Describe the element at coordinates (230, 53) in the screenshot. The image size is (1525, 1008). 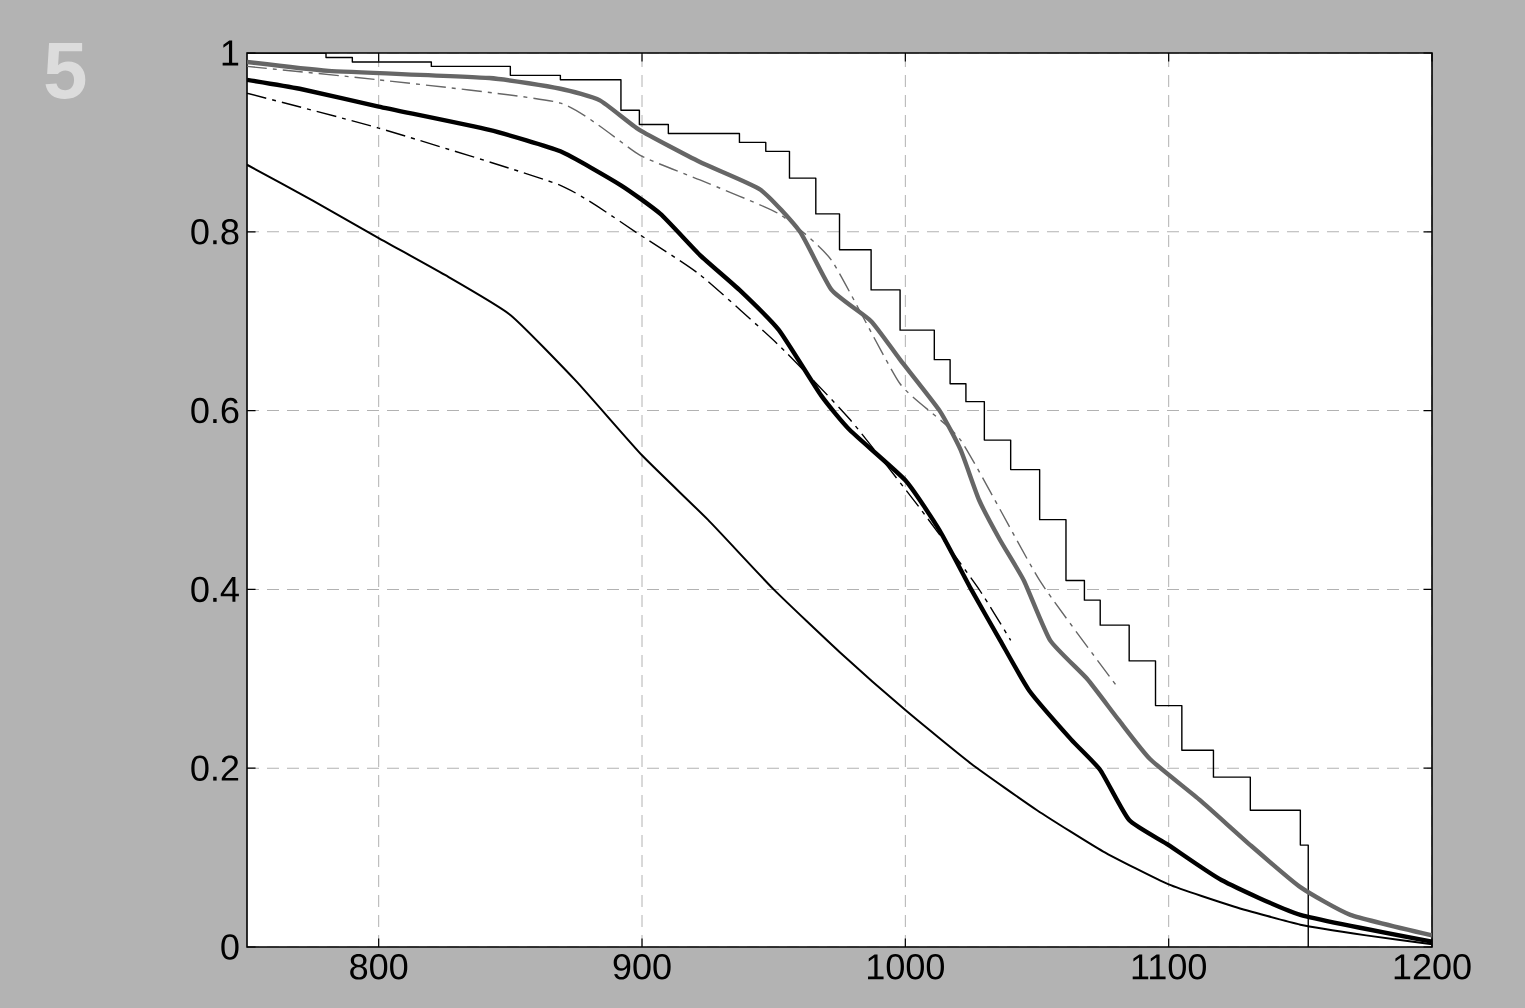
I see `y-tick-label: 1` at that location.